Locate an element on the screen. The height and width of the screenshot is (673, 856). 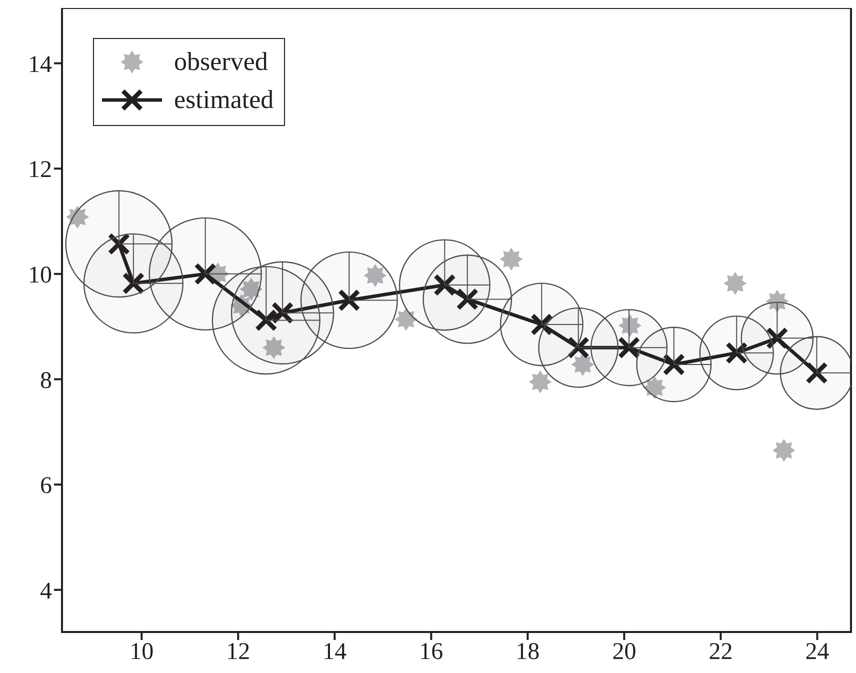
y-tick-label: 12 is located at coordinates (40, 170).